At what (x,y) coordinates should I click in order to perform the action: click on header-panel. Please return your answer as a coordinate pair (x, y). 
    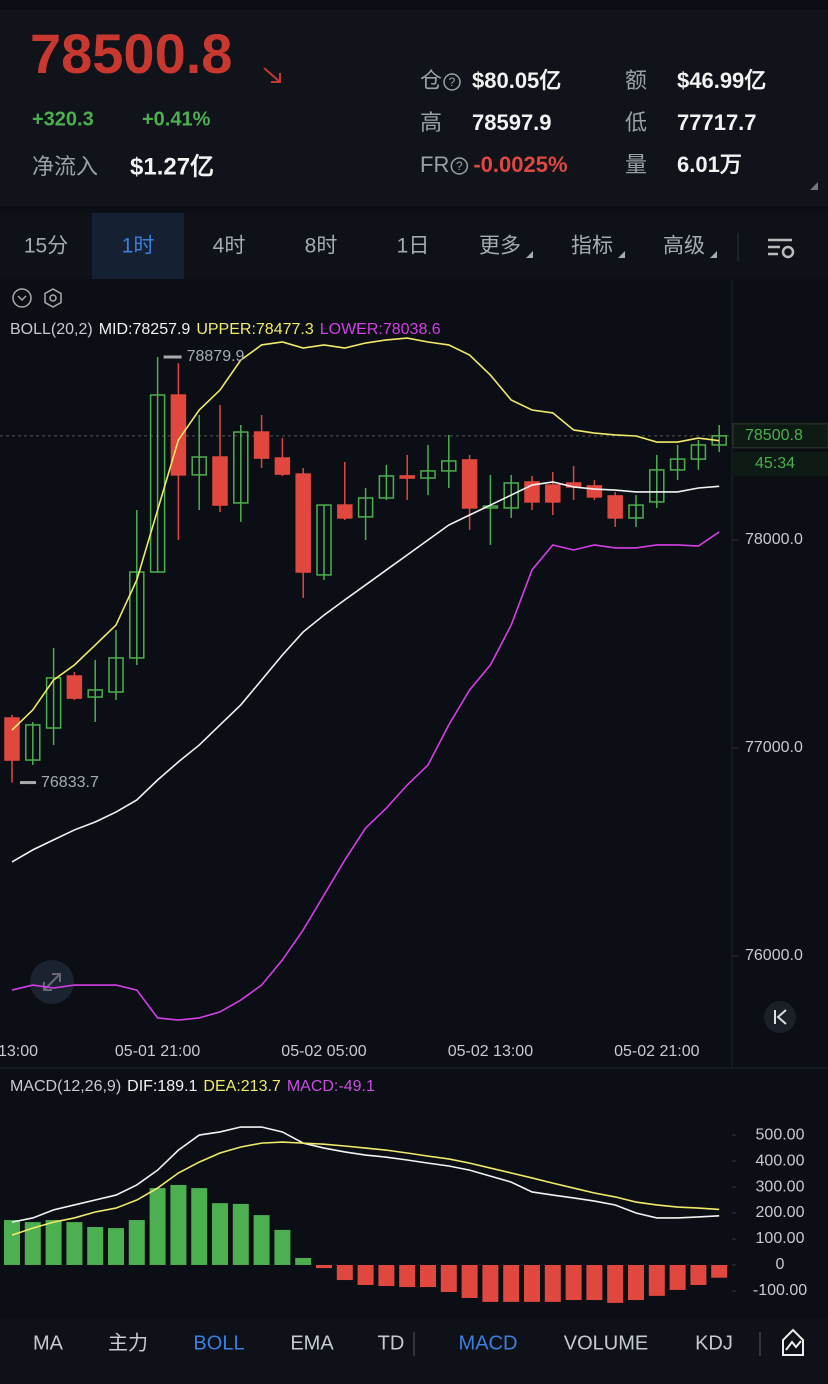
    Looking at the image, I should click on (414, 108).